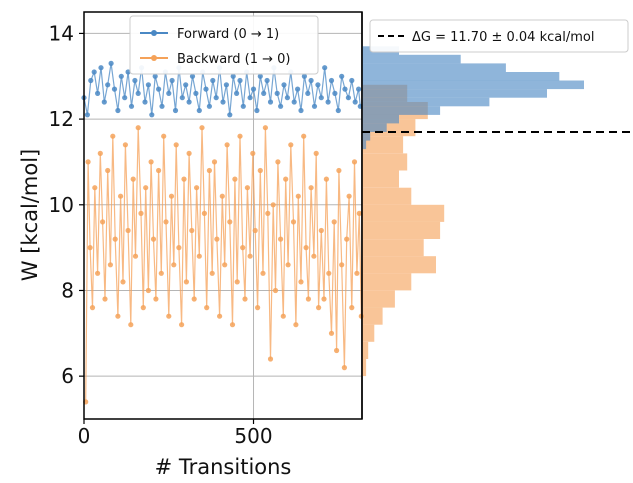 The width and height of the screenshot is (633, 483). Describe the element at coordinates (154, 33) in the screenshot. I see `legend-forward-marker` at that location.